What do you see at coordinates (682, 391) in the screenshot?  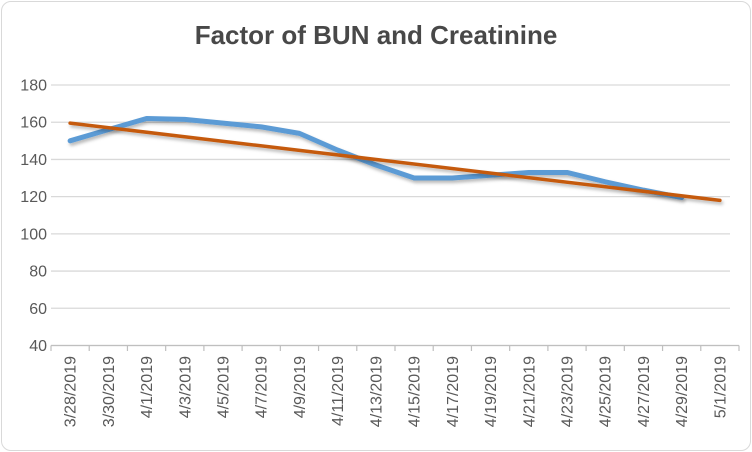 I see `x-axis-tick-label: 4/29/2019` at bounding box center [682, 391].